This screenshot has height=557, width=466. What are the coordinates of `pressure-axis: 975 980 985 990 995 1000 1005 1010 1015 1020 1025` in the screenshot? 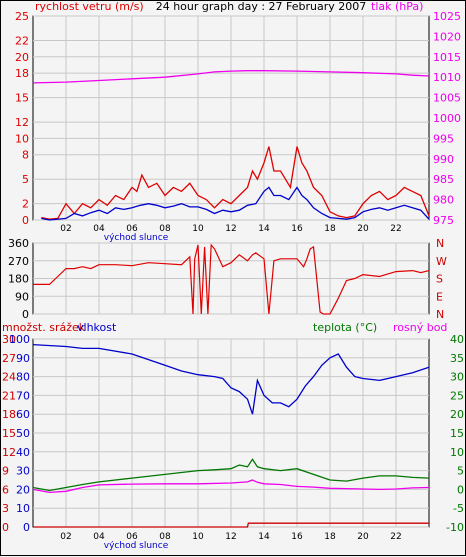 It's located at (447, 118).